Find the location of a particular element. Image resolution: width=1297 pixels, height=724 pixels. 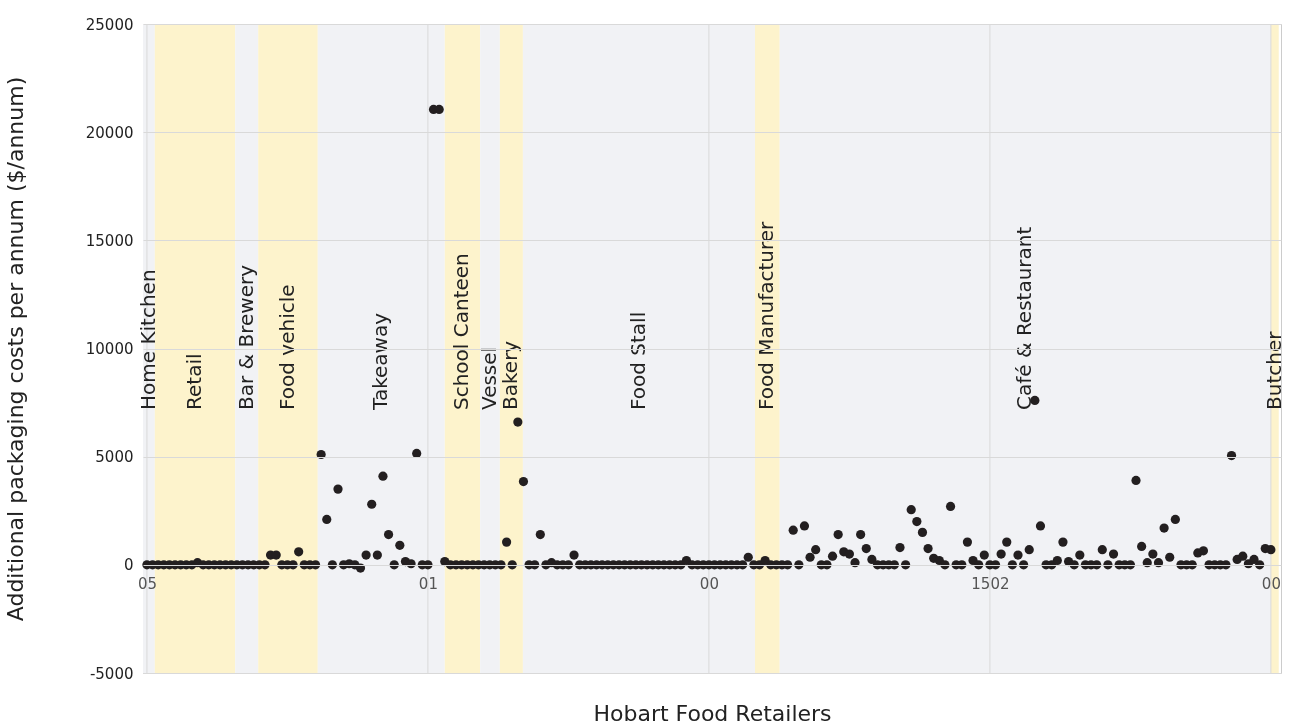

x-tick-label: 01 is located at coordinates (428, 584).